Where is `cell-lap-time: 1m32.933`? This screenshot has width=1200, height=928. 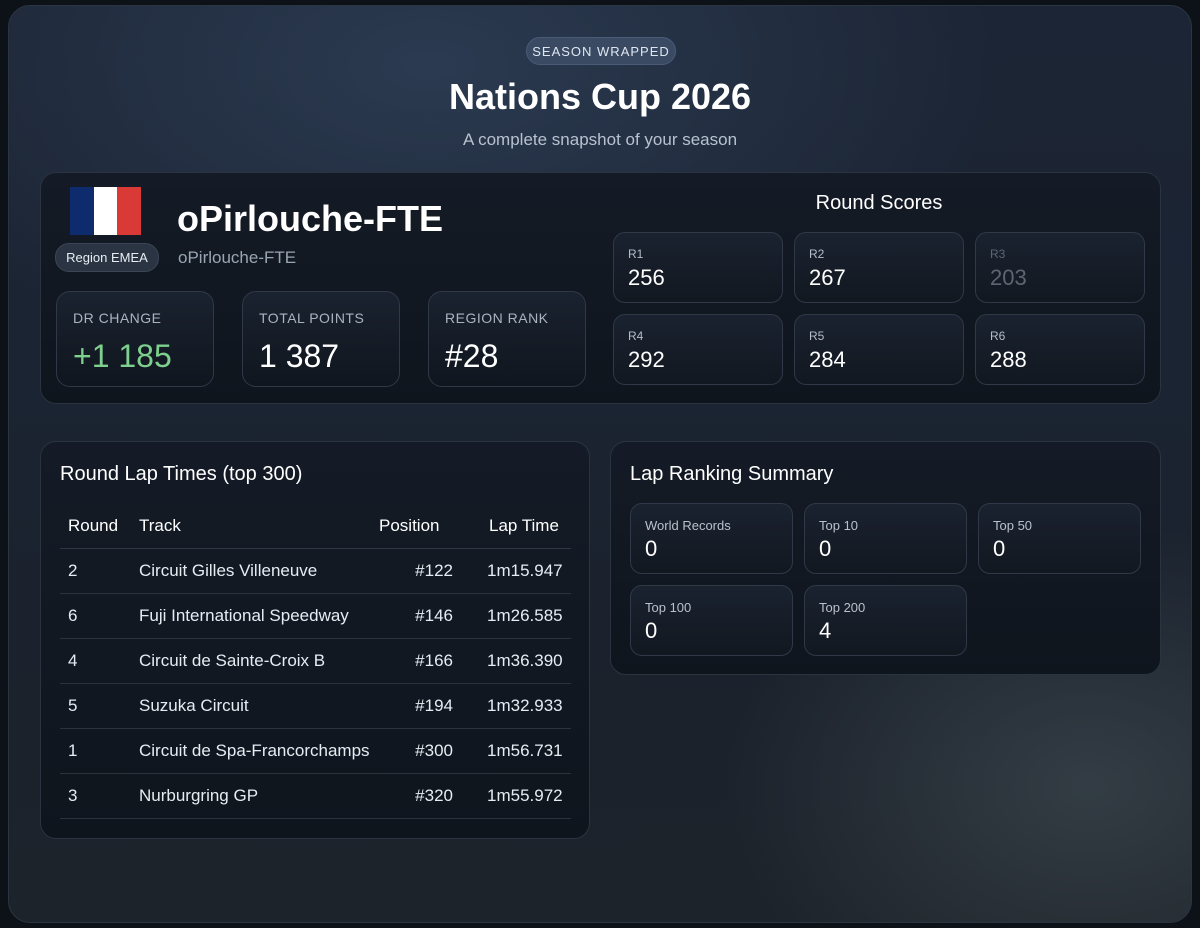 cell-lap-time: 1m32.933 is located at coordinates (523, 706).